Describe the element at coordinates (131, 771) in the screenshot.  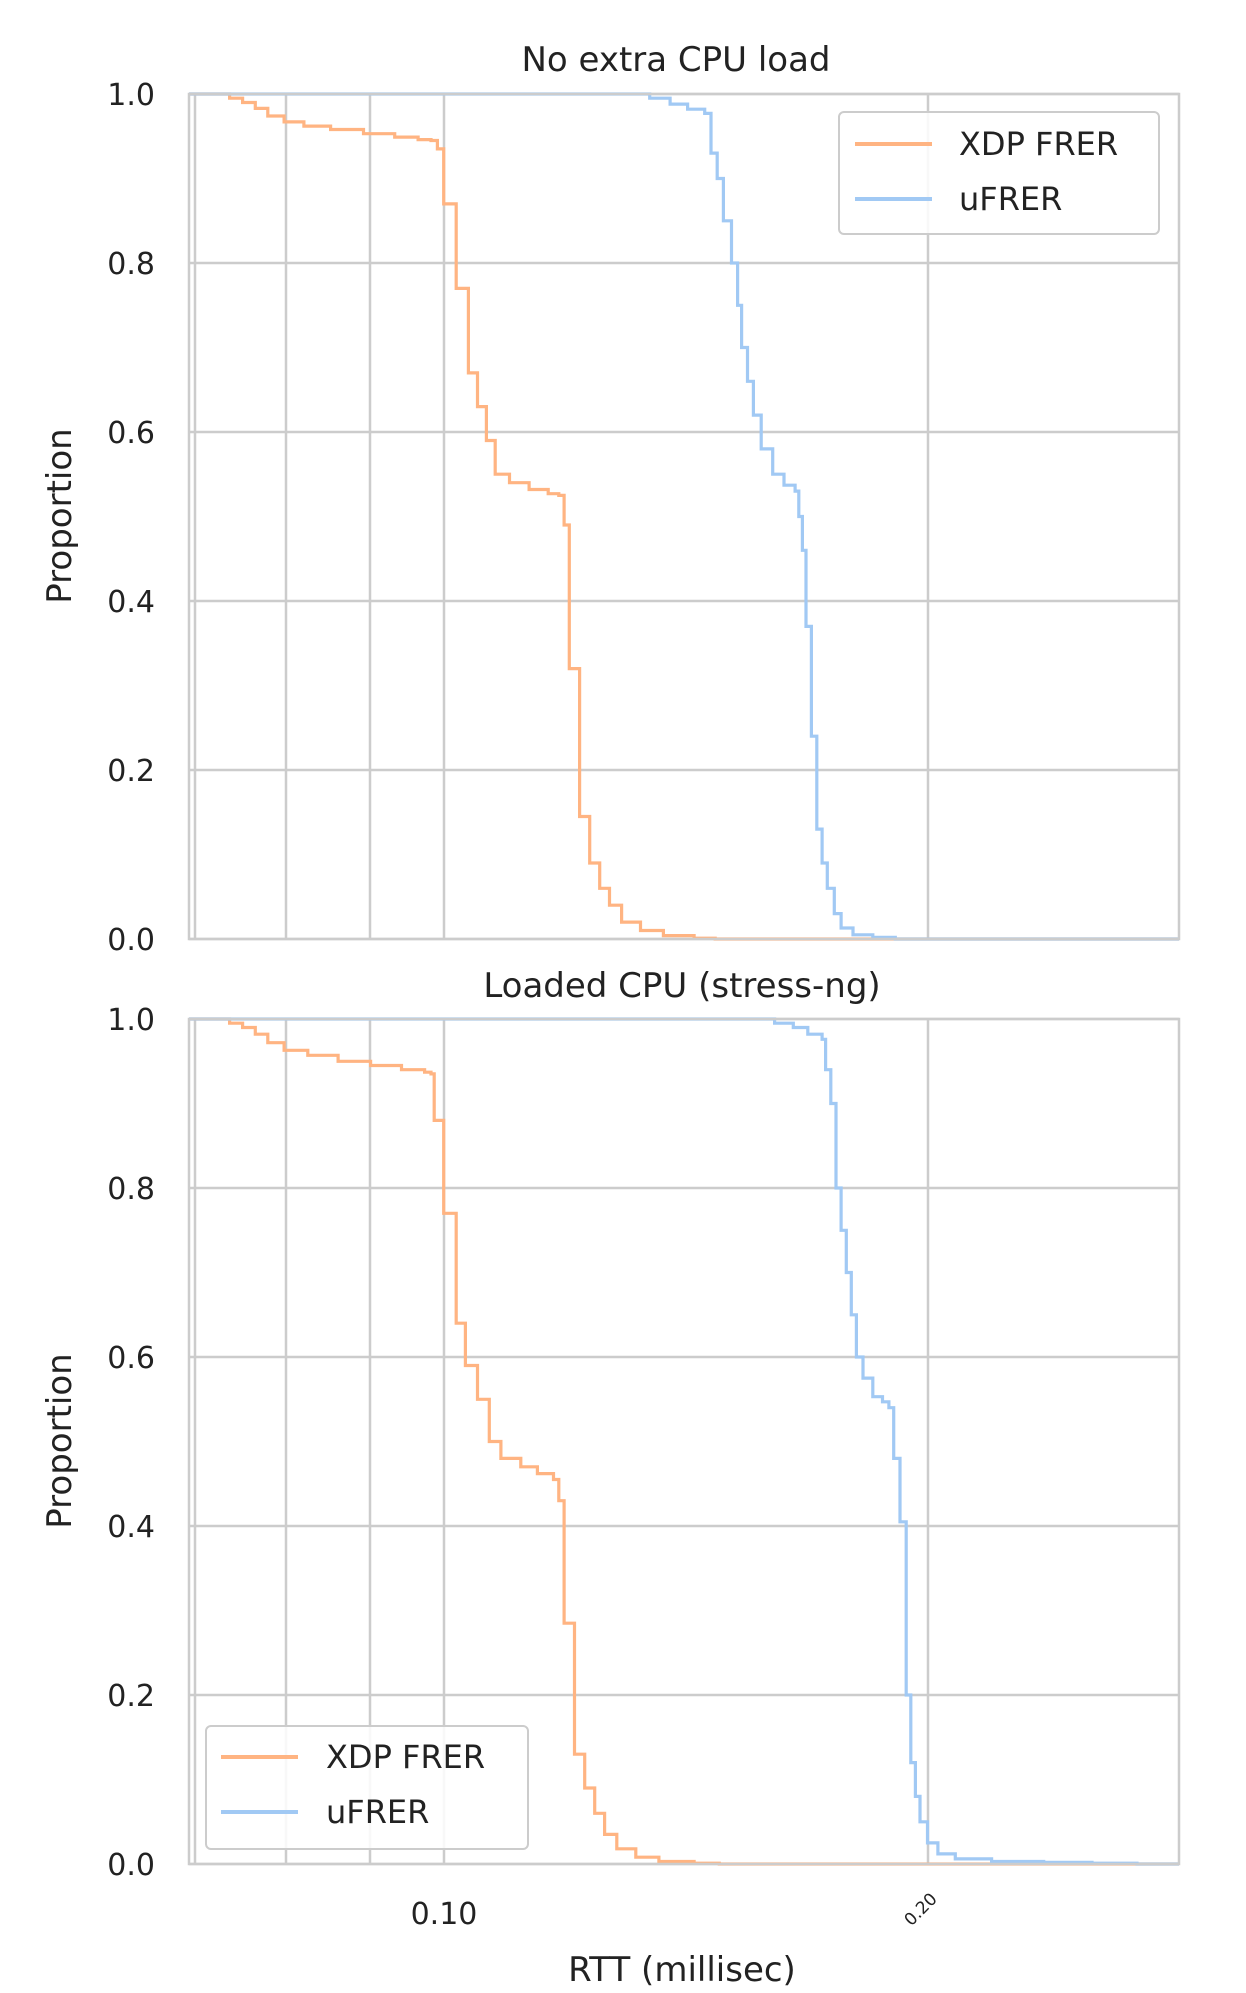
I see `panel-top-ytick-label: 0.2` at that location.